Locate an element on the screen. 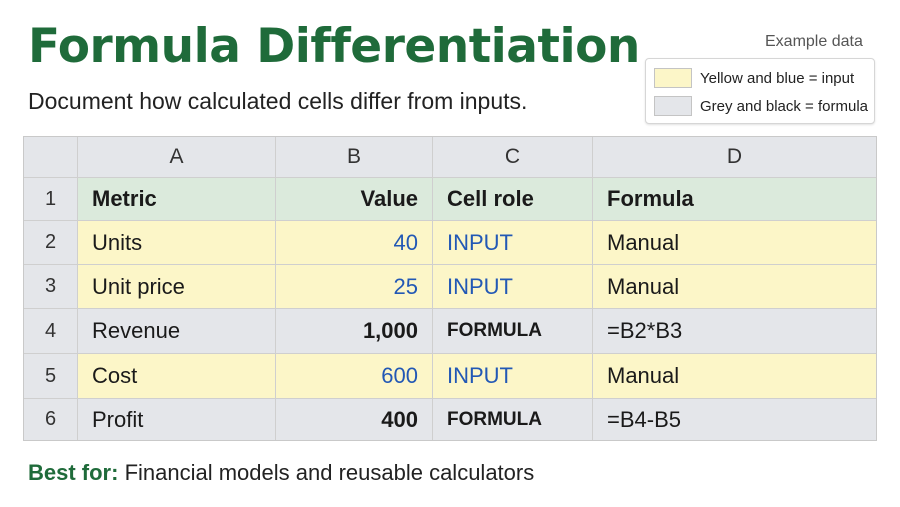 This screenshot has height=507, width=900. cell-d3: Manual is located at coordinates (734, 287).